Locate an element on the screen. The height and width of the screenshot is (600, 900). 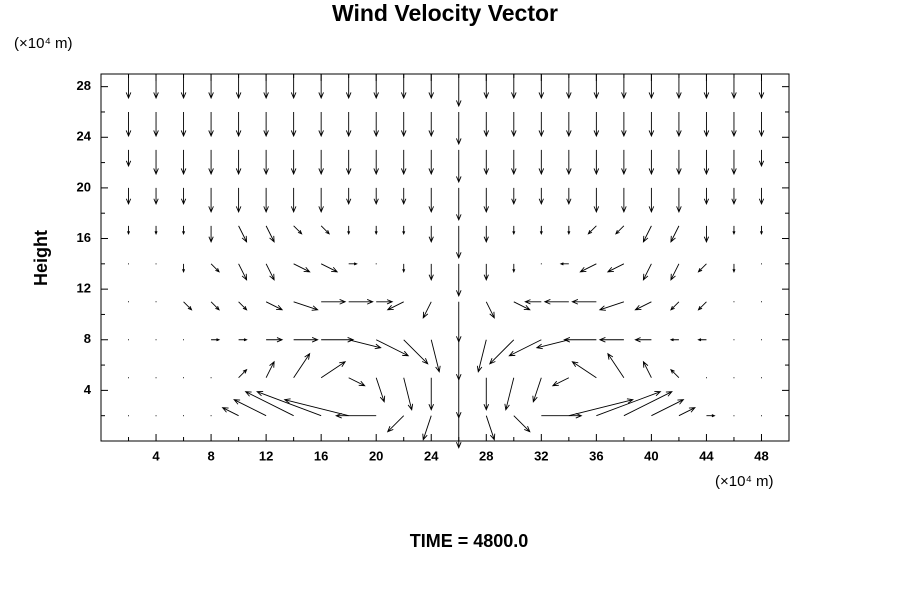
time-annotation: TIME = 4800.0 is located at coordinates (469, 541).